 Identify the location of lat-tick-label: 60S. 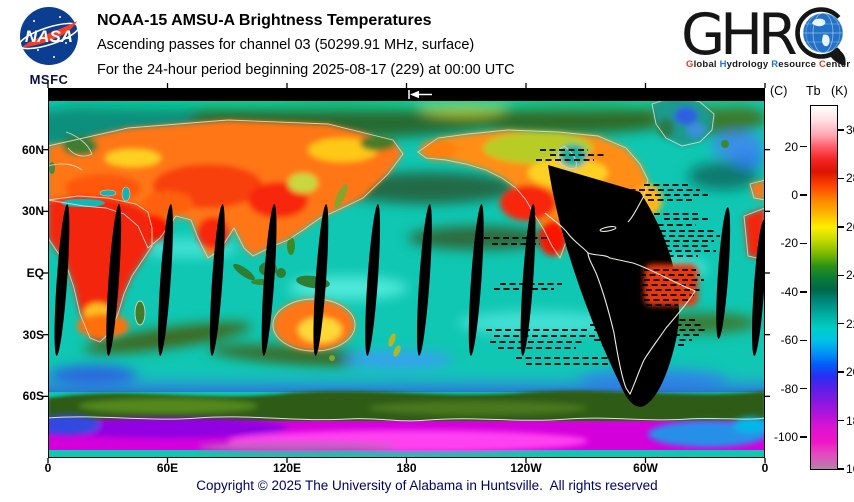
(33, 396).